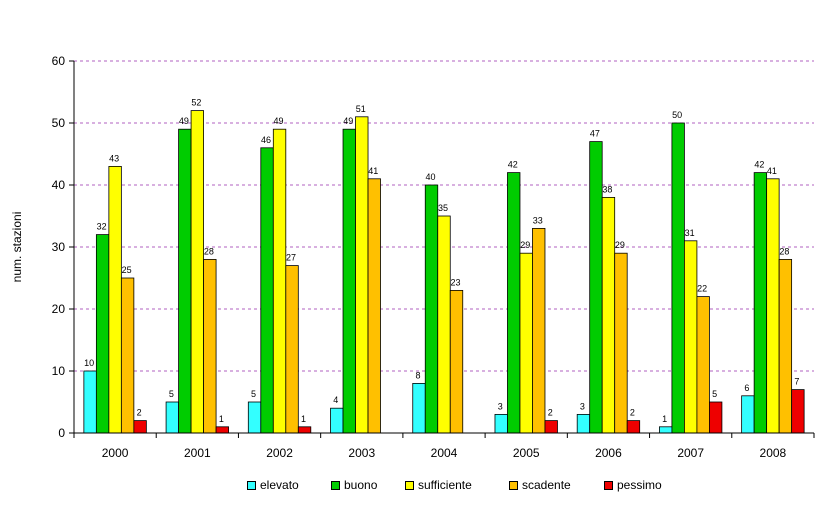 This screenshot has height=506, width=835. I want to click on bar-pessimo-2000, so click(140, 427).